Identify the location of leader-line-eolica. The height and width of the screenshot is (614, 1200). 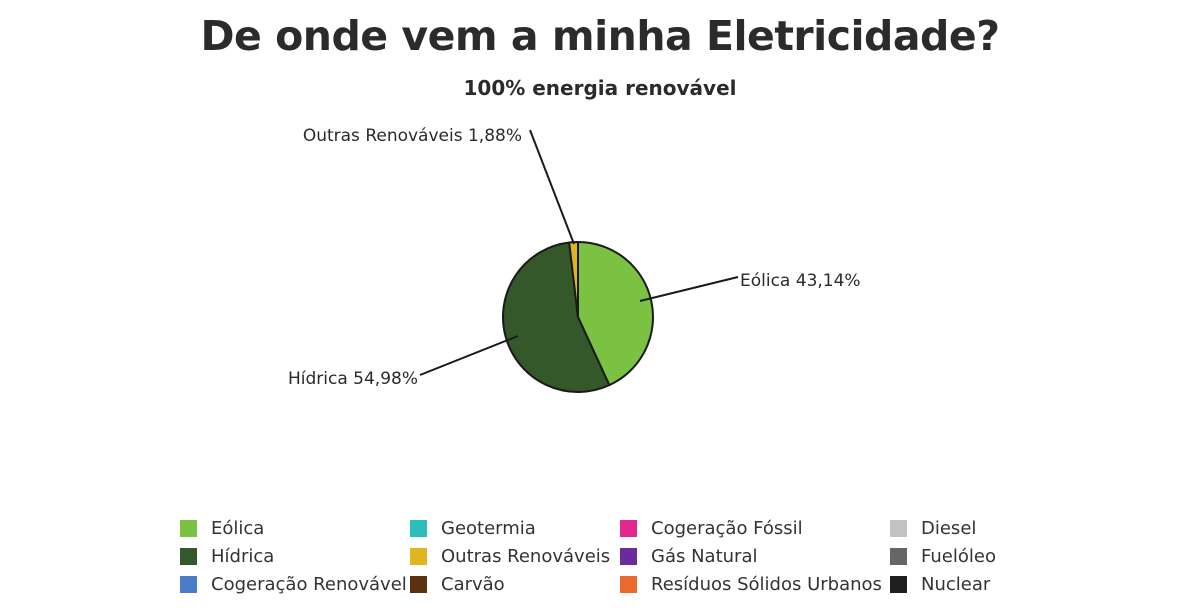
(689, 289).